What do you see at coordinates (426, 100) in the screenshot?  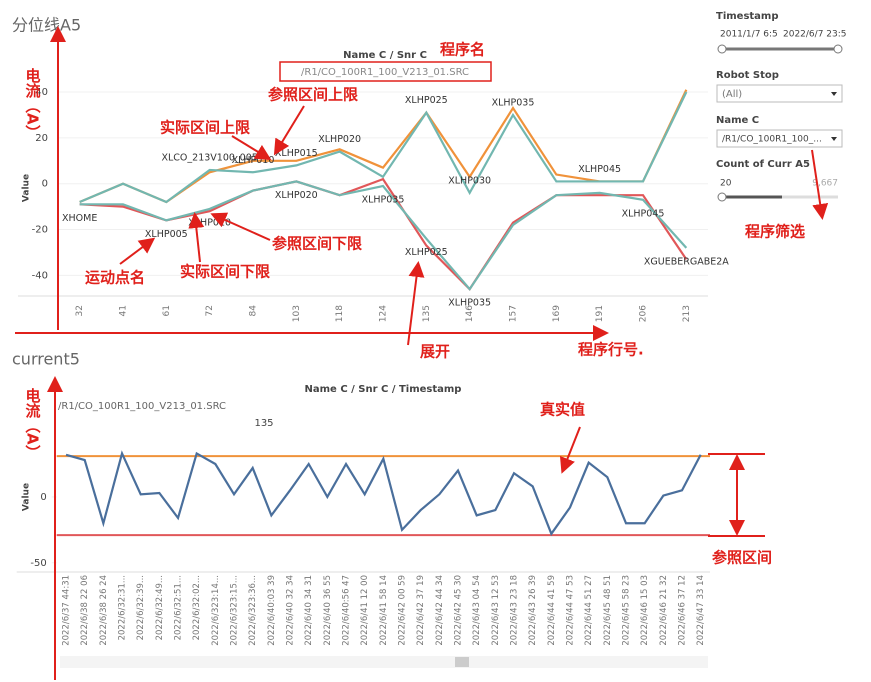 I see `point-label: XLHP025` at bounding box center [426, 100].